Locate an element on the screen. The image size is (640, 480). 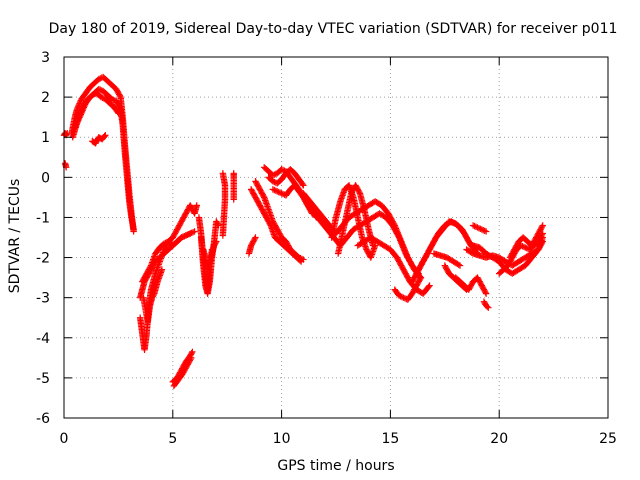
x-axis-label: GPS time / hours is located at coordinates (335, 466).